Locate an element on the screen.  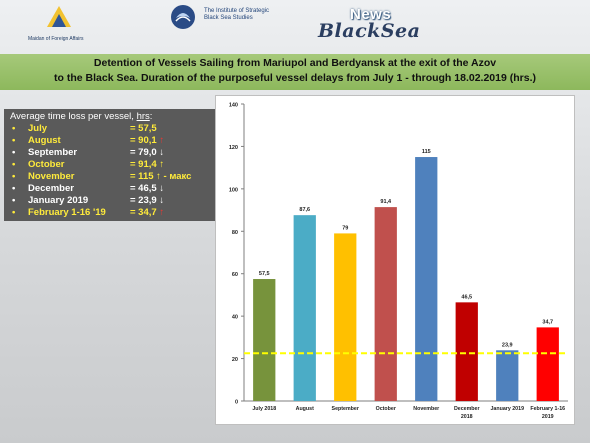
average-row-number: = 57,5 is located at coordinates (143, 128).